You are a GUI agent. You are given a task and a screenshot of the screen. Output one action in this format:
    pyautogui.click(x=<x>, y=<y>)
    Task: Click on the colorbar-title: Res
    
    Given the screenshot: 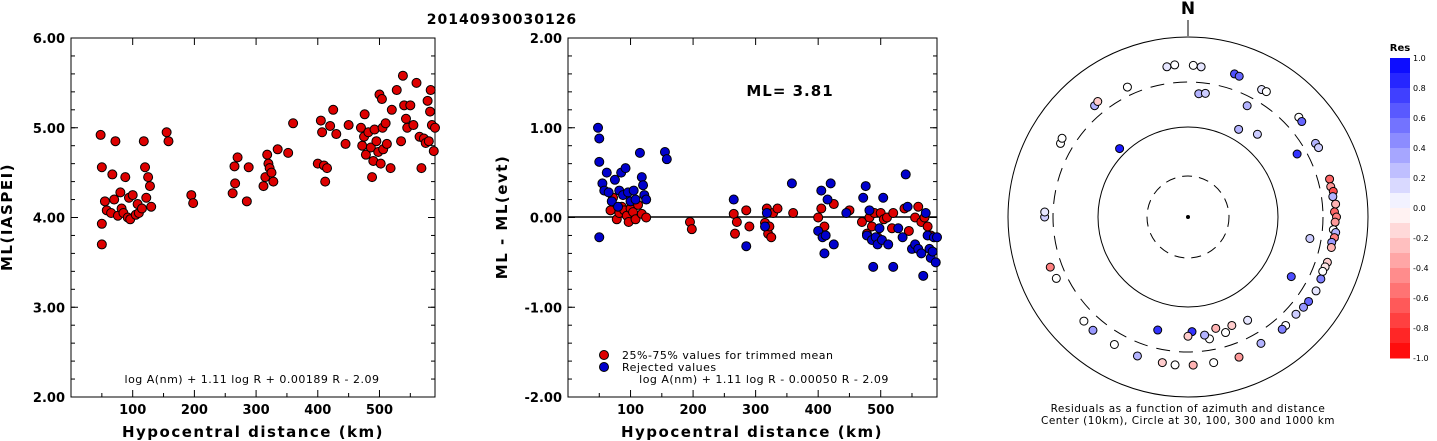 What is the action you would take?
    pyautogui.click(x=1400, y=48)
    